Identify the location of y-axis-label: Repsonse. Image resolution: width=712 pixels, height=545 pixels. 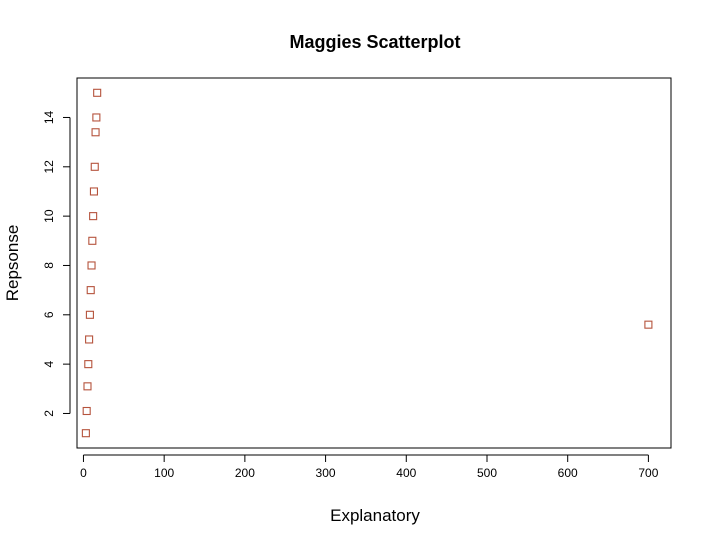
(12, 263).